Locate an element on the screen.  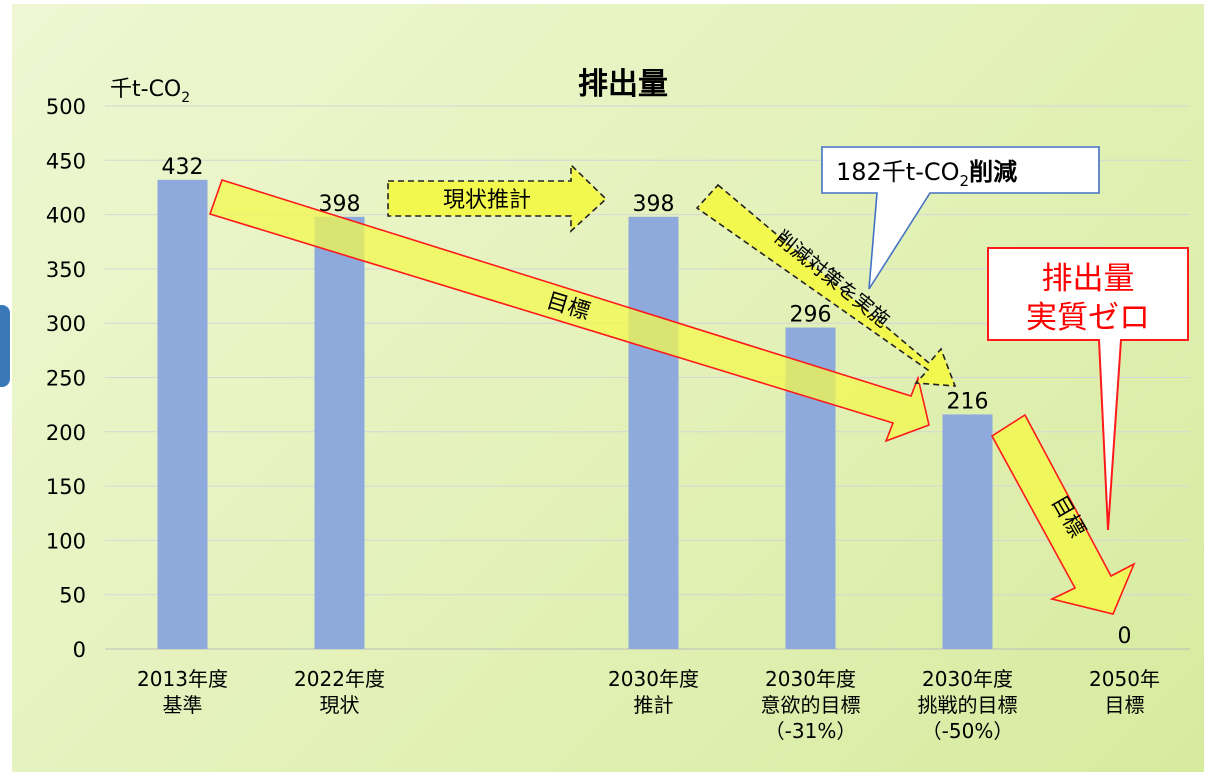
net-zero-line-1: 排出量 is located at coordinates (1088, 279).